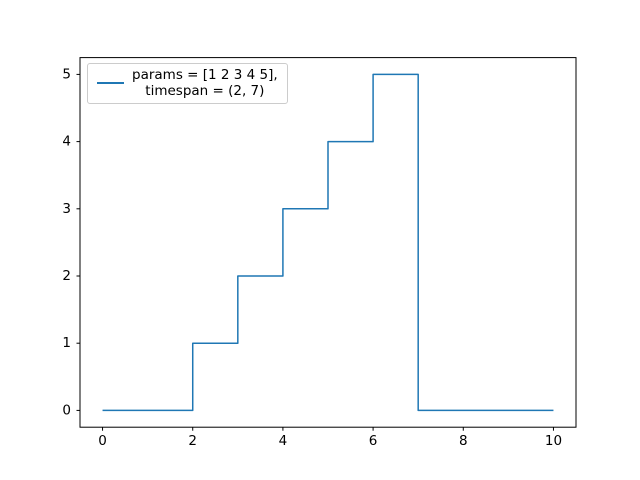 The height and width of the screenshot is (480, 640). I want to click on legend: params = [1 2 3 4 5], timespan = (2, 7), so click(187, 83).